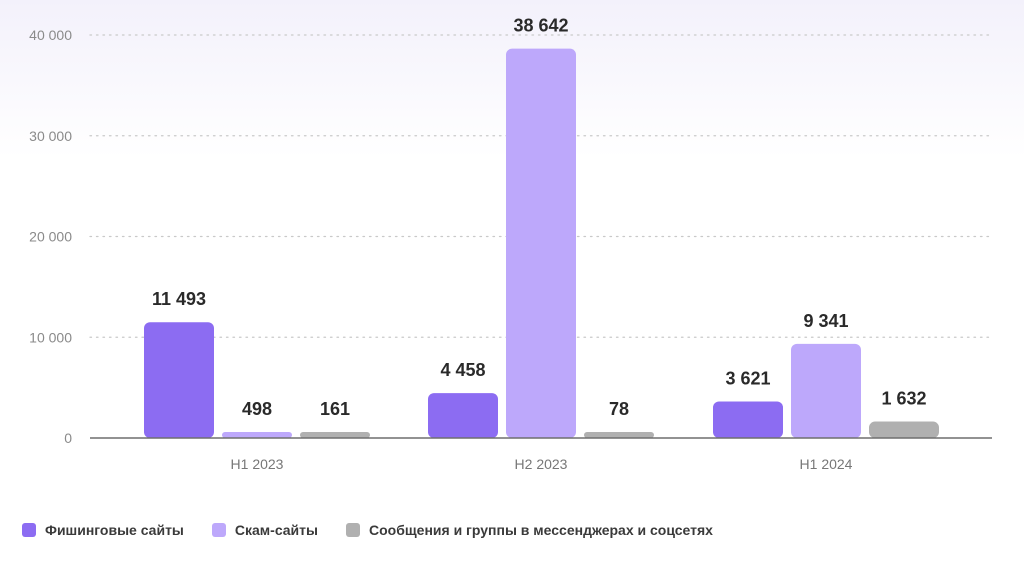 This screenshot has height=563, width=1024. I want to click on legend-label-scam: Скам-сайты, so click(276, 530).